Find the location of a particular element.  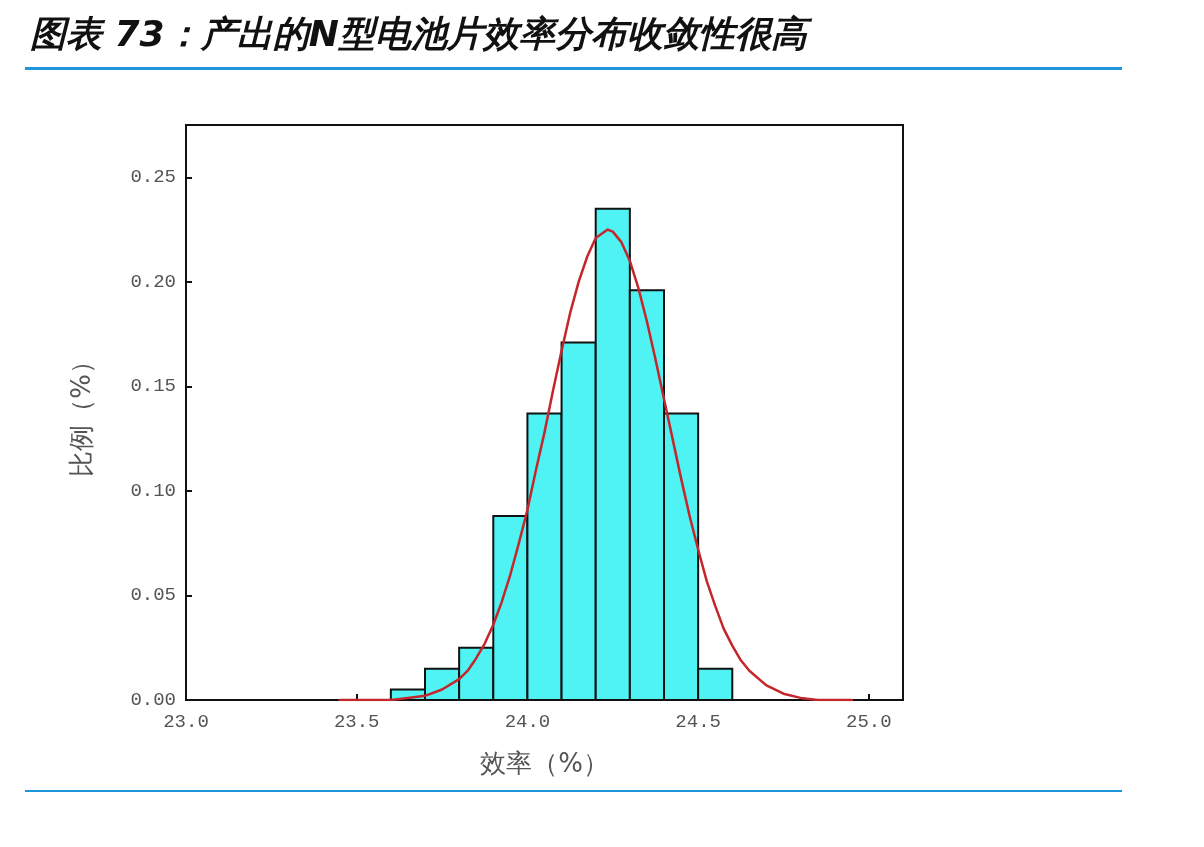

x-tick-label: 23.0 is located at coordinates (186, 721).